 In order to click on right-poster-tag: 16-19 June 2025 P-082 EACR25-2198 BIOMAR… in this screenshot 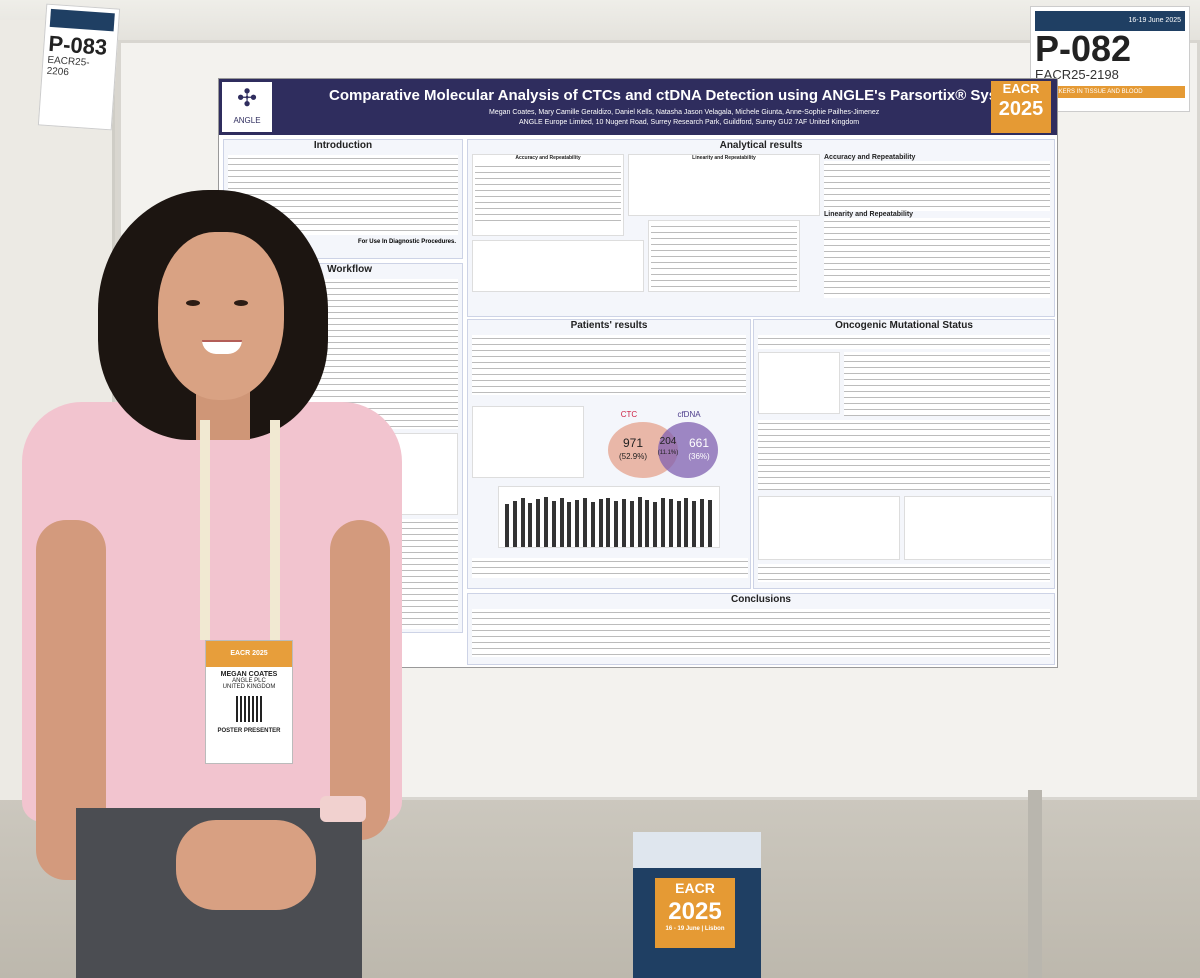, I will do `click(1110, 59)`.